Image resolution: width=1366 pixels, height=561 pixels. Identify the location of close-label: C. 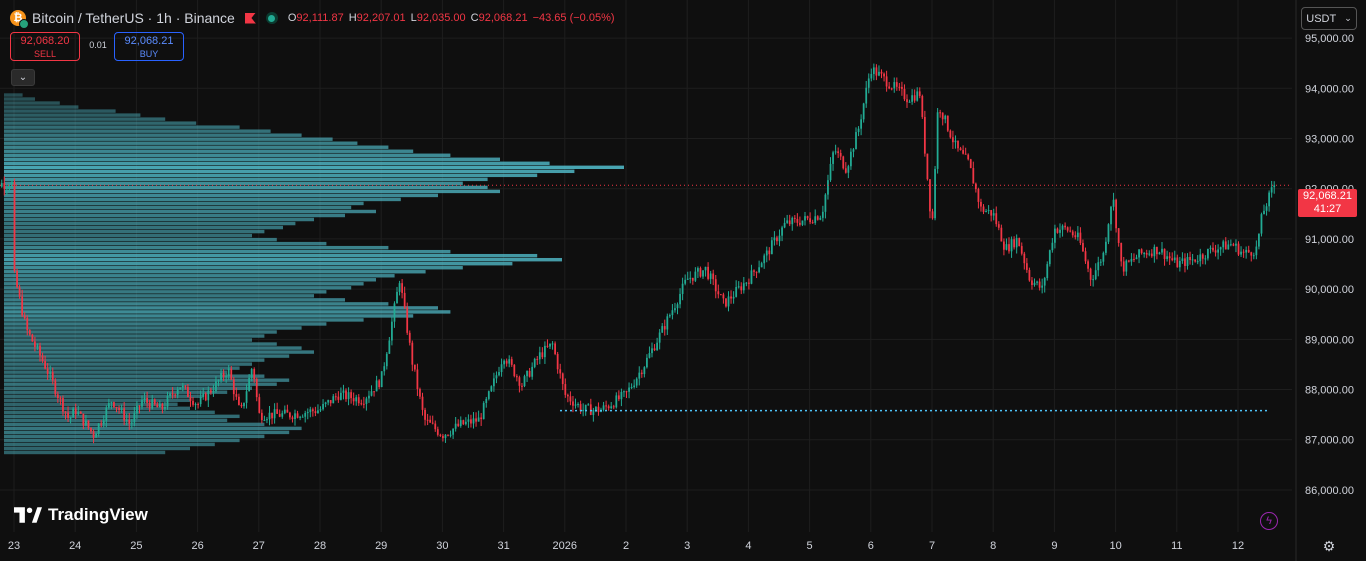
(474, 18).